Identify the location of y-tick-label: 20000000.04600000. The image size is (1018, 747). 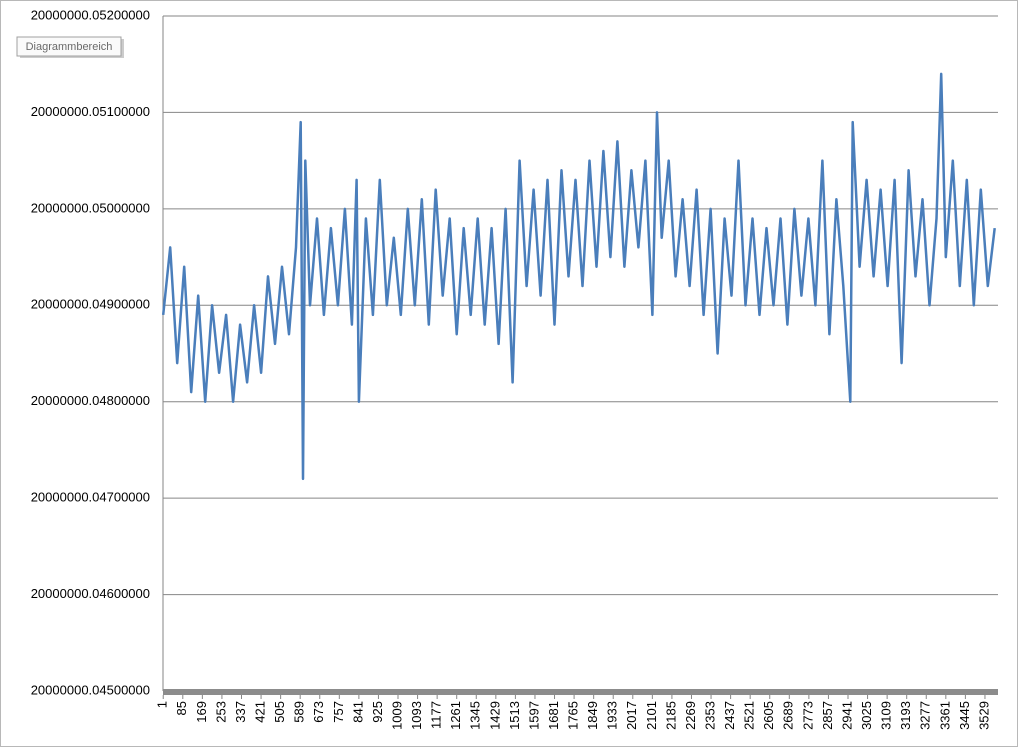
(90, 593).